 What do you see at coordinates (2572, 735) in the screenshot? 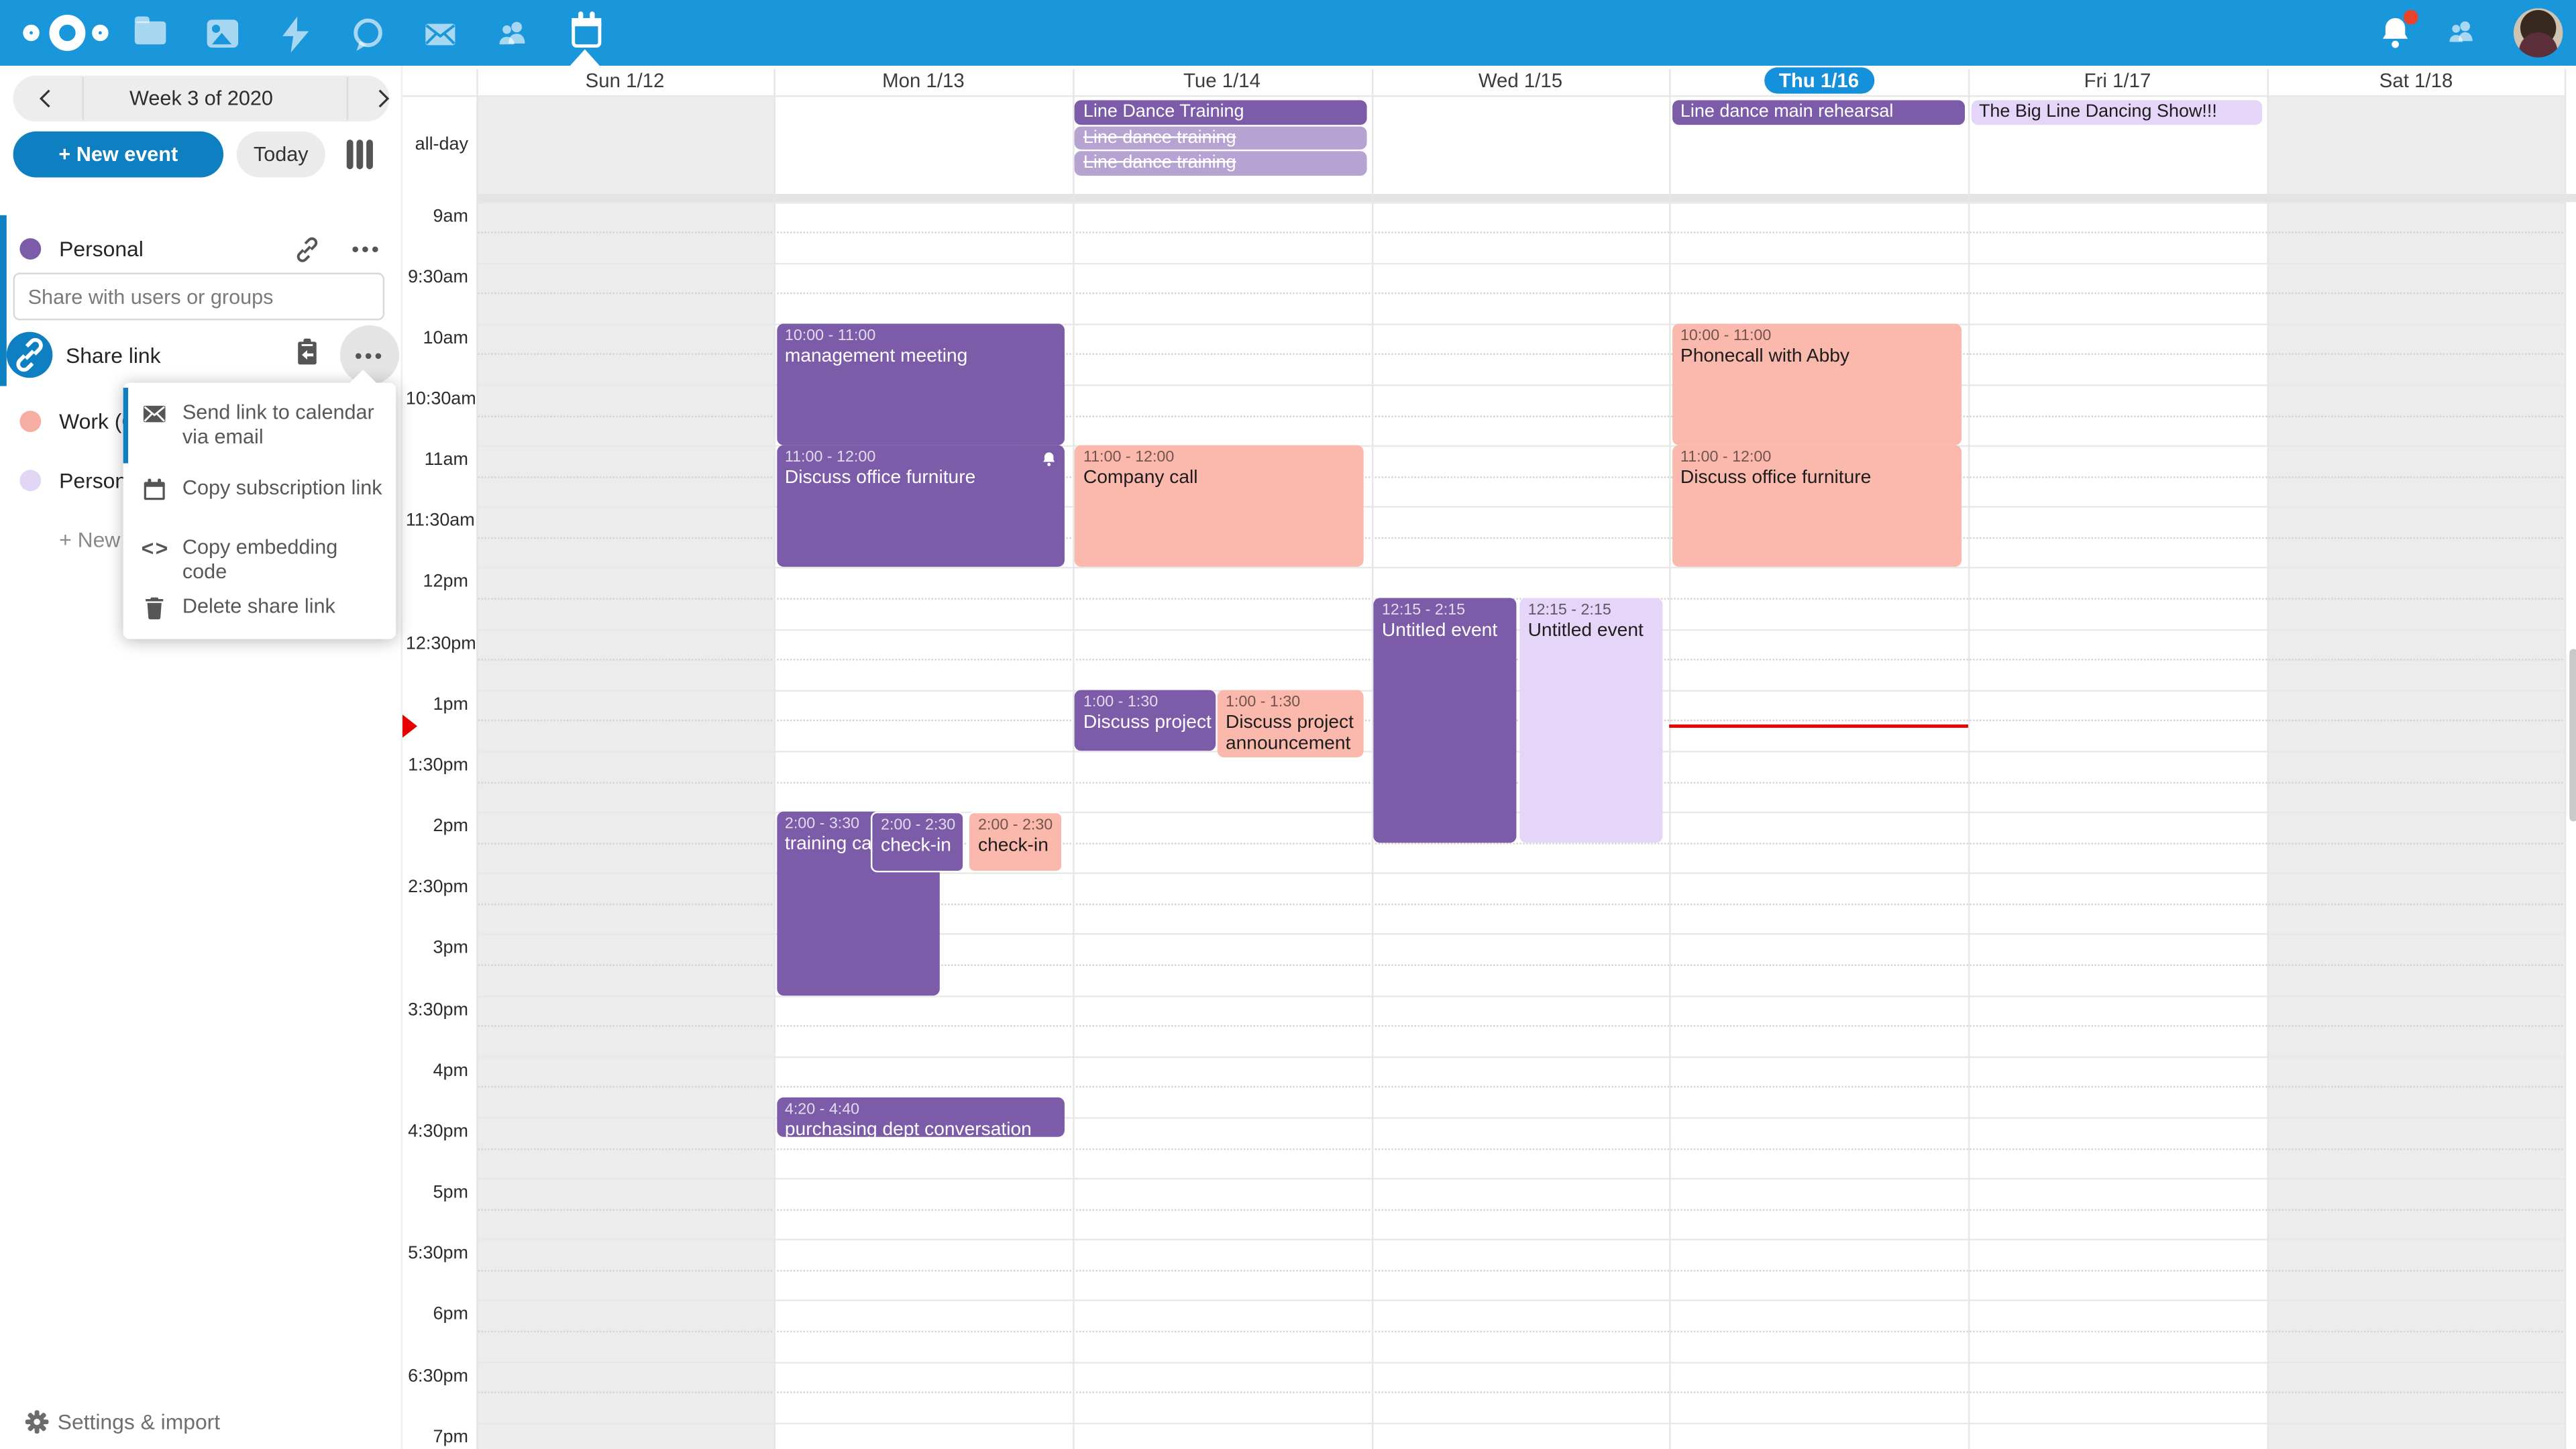
I see `vertical-scrollbar` at bounding box center [2572, 735].